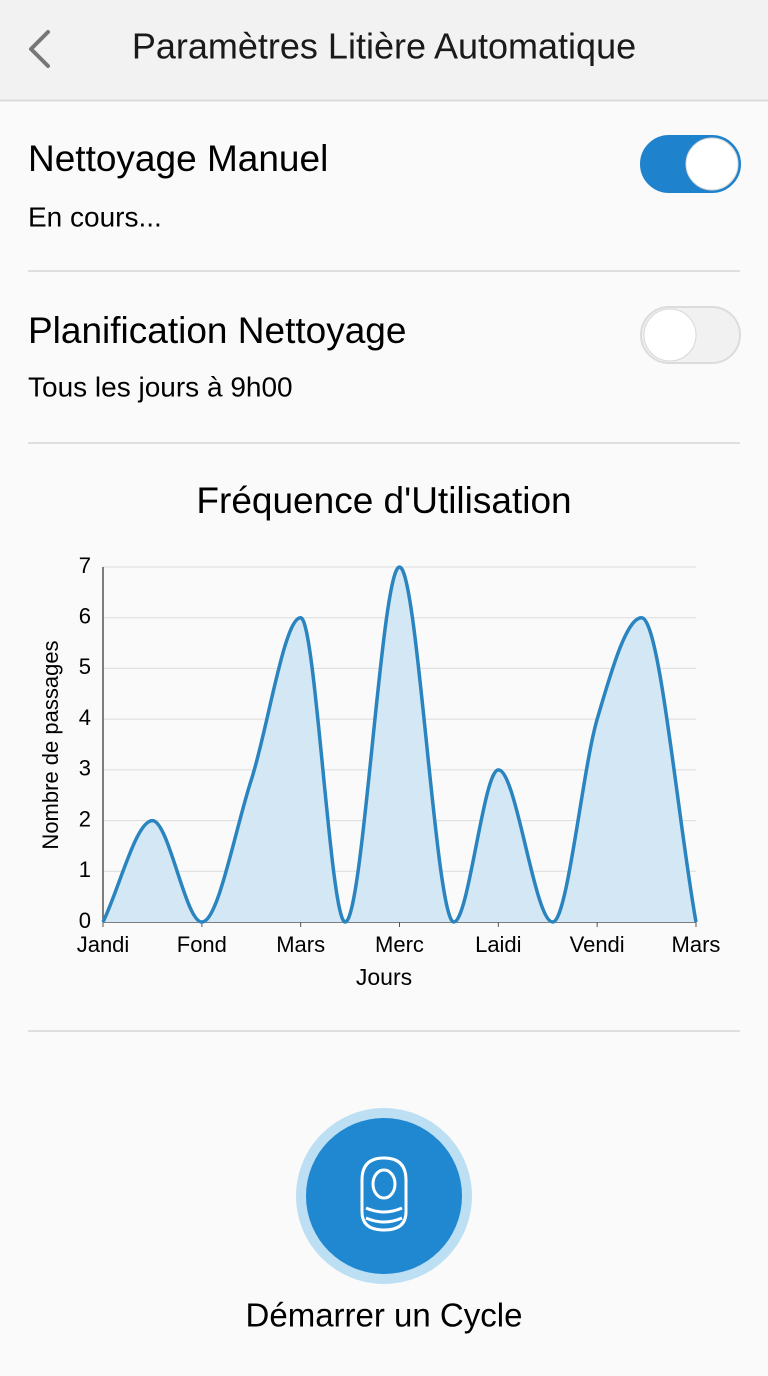 The image size is (768, 1376). Describe the element at coordinates (217, 330) in the screenshot. I see `setting-title: Planification Nettoyage` at that location.